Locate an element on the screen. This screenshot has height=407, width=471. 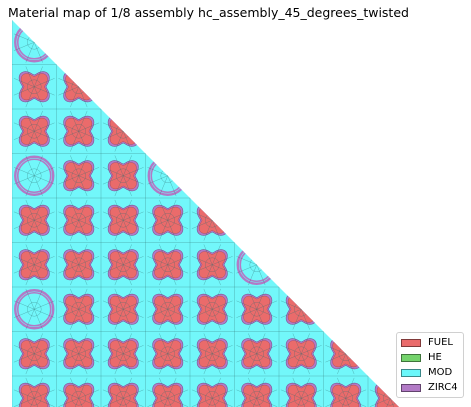
legend-label-fuel: FUEL is located at coordinates (440, 342).